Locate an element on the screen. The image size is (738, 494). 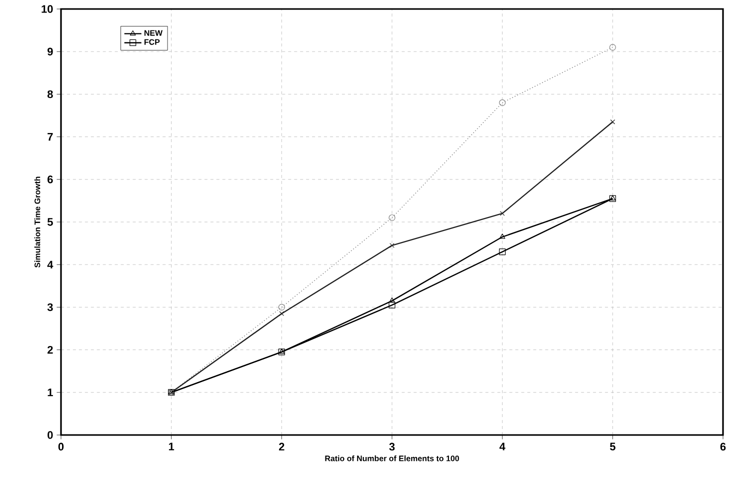
x-tick-label: 4 is located at coordinates (502, 446).